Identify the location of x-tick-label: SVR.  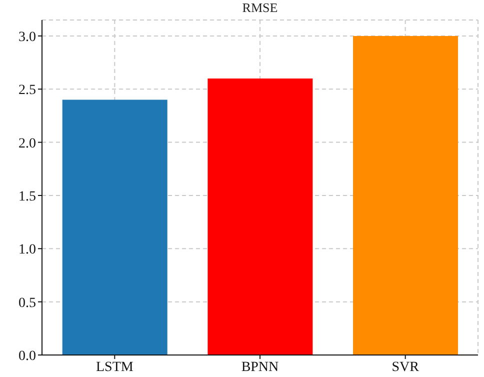
(406, 367).